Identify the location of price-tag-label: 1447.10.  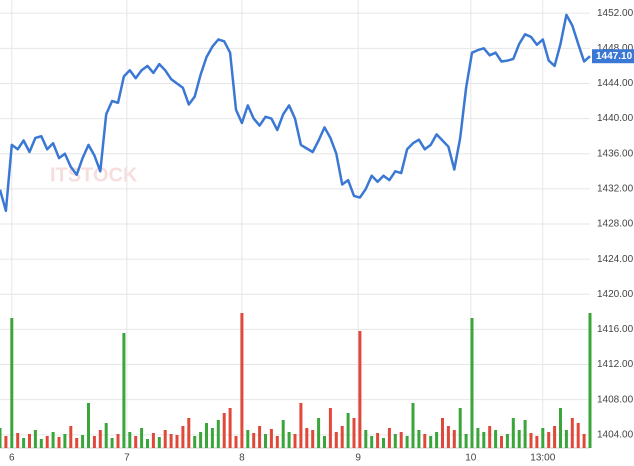
(614, 56).